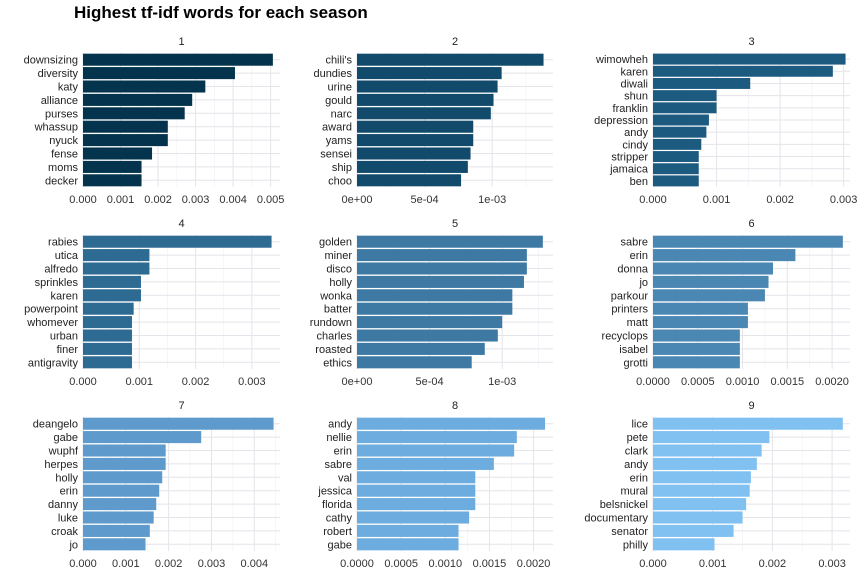 The image size is (864, 576). What do you see at coordinates (427, 335) in the screenshot?
I see `bar-charles` at bounding box center [427, 335].